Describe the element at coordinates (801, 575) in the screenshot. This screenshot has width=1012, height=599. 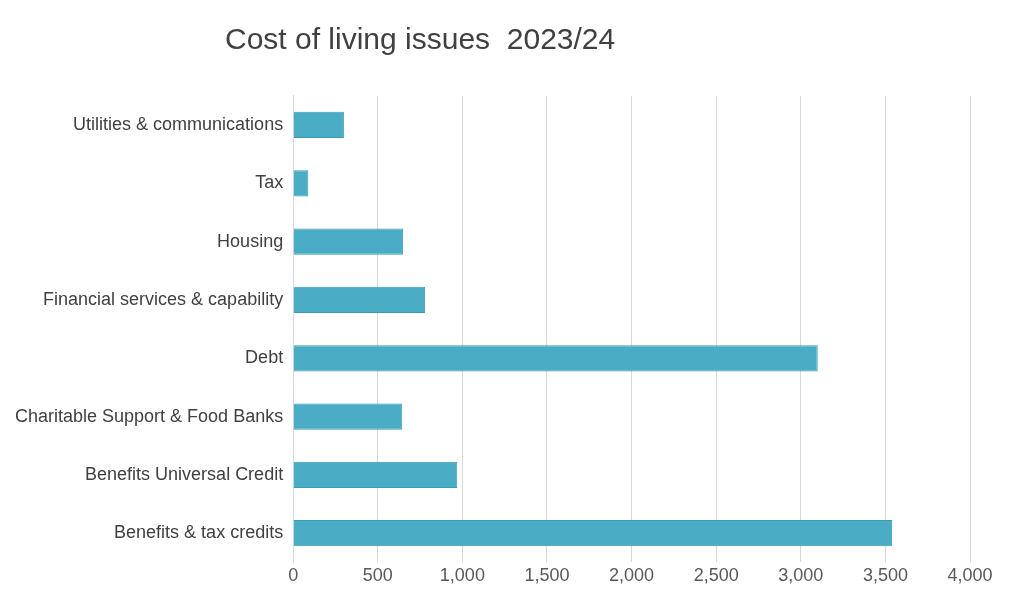
I see `x-tick-label: 3,000` at that location.